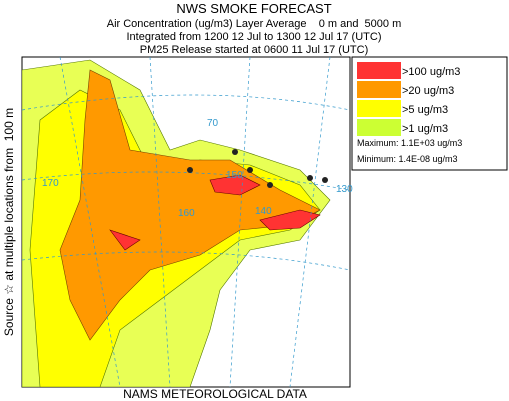 The width and height of the screenshot is (509, 401). I want to click on legend: >100 ug/m3 >20 ug/m3 >5 ug/m3 >1 ug/m3, so click(408, 99).